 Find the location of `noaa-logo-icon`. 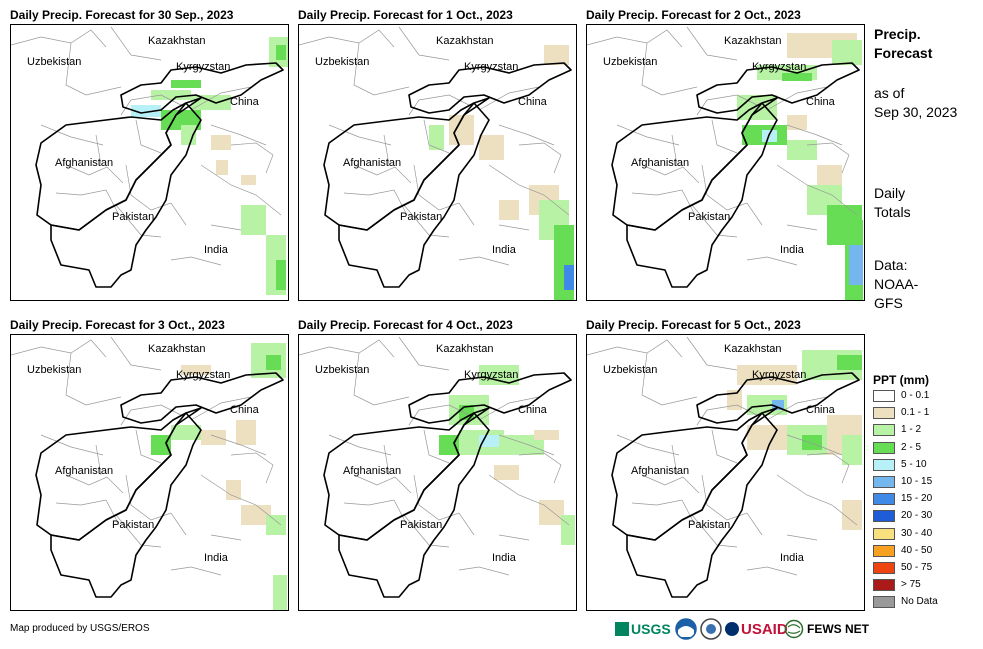

noaa-logo-icon is located at coordinates (686, 629).